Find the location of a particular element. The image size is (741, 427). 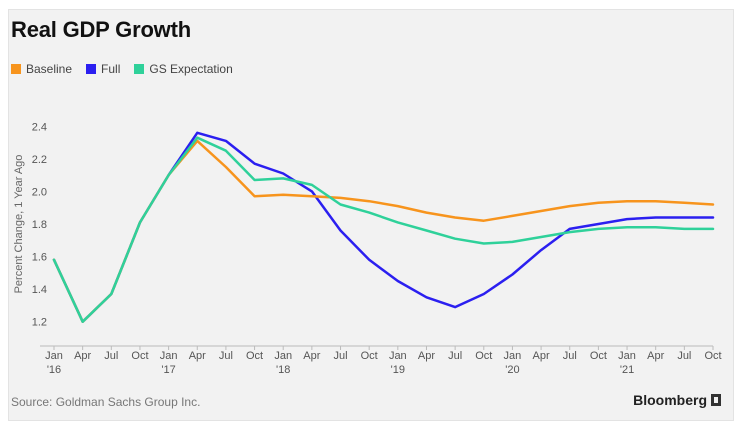

x-tick-year-label: '16 is located at coordinates (54, 370).